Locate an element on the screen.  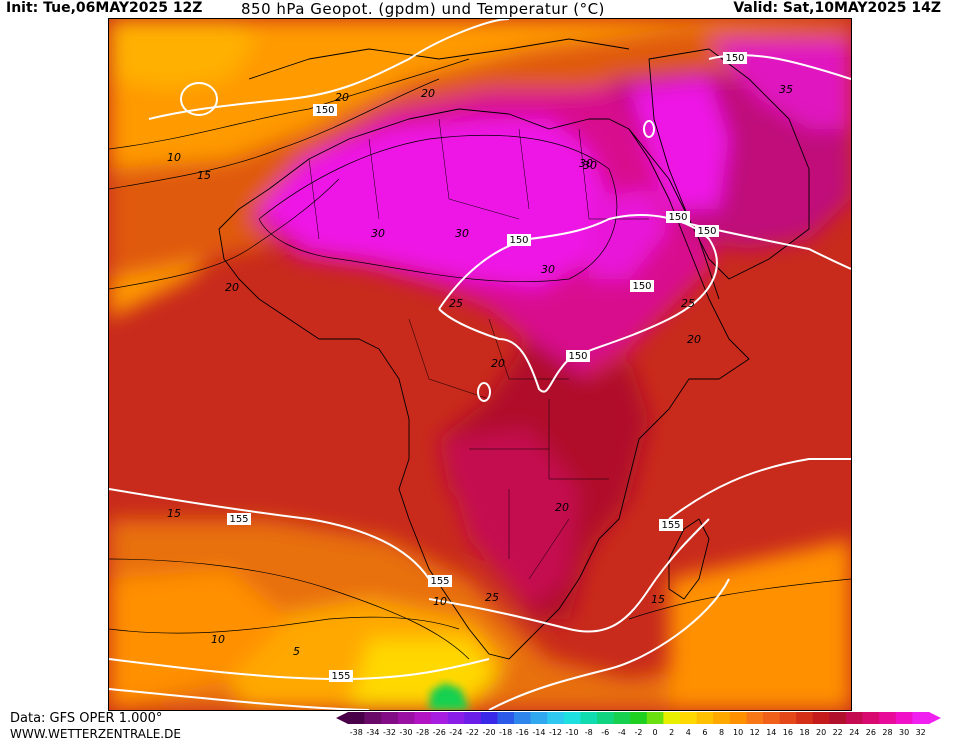
legend-tick-label: -16 is located at coordinates (522, 732).